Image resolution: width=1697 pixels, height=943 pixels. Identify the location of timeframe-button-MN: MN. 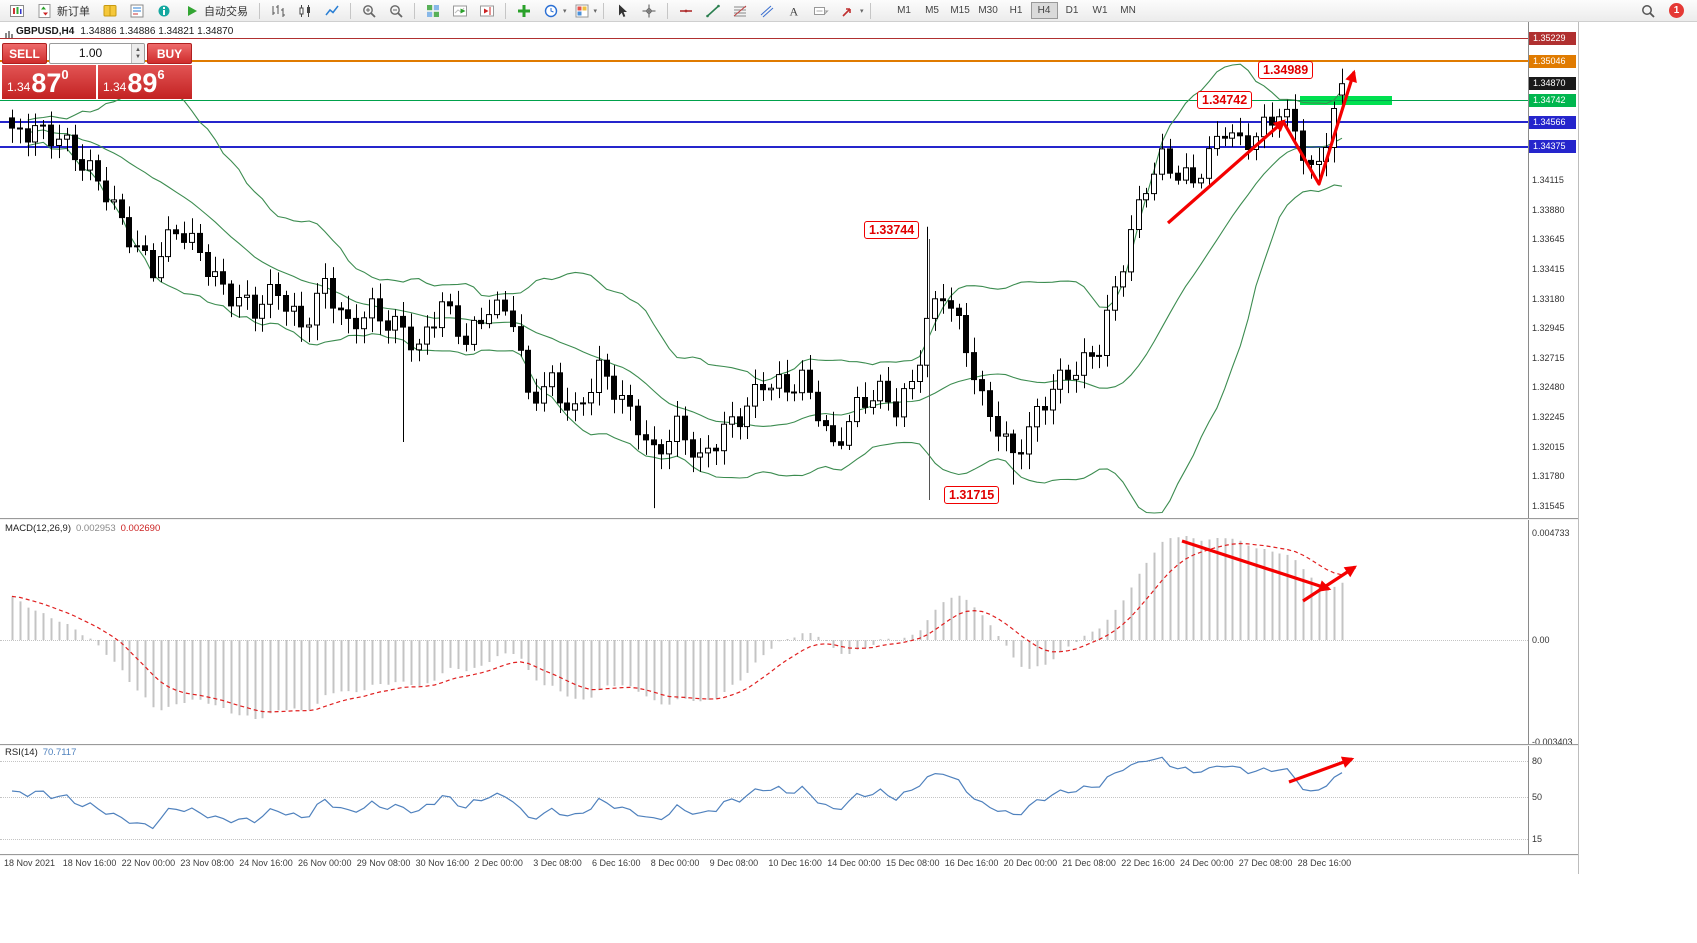
(1128, 10).